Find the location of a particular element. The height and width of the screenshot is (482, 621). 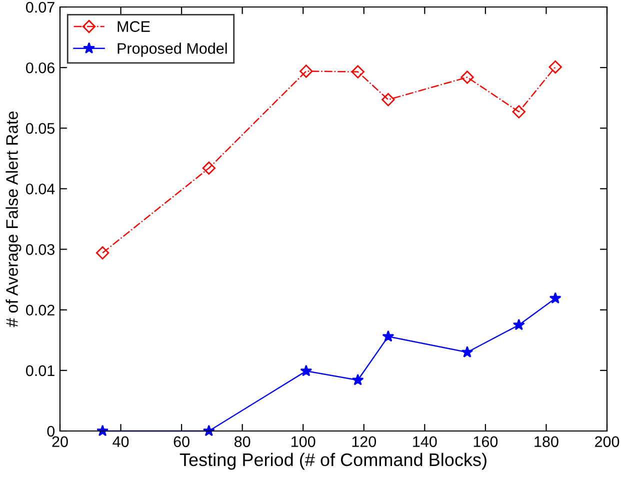

legend-label: MCE is located at coordinates (134, 26).